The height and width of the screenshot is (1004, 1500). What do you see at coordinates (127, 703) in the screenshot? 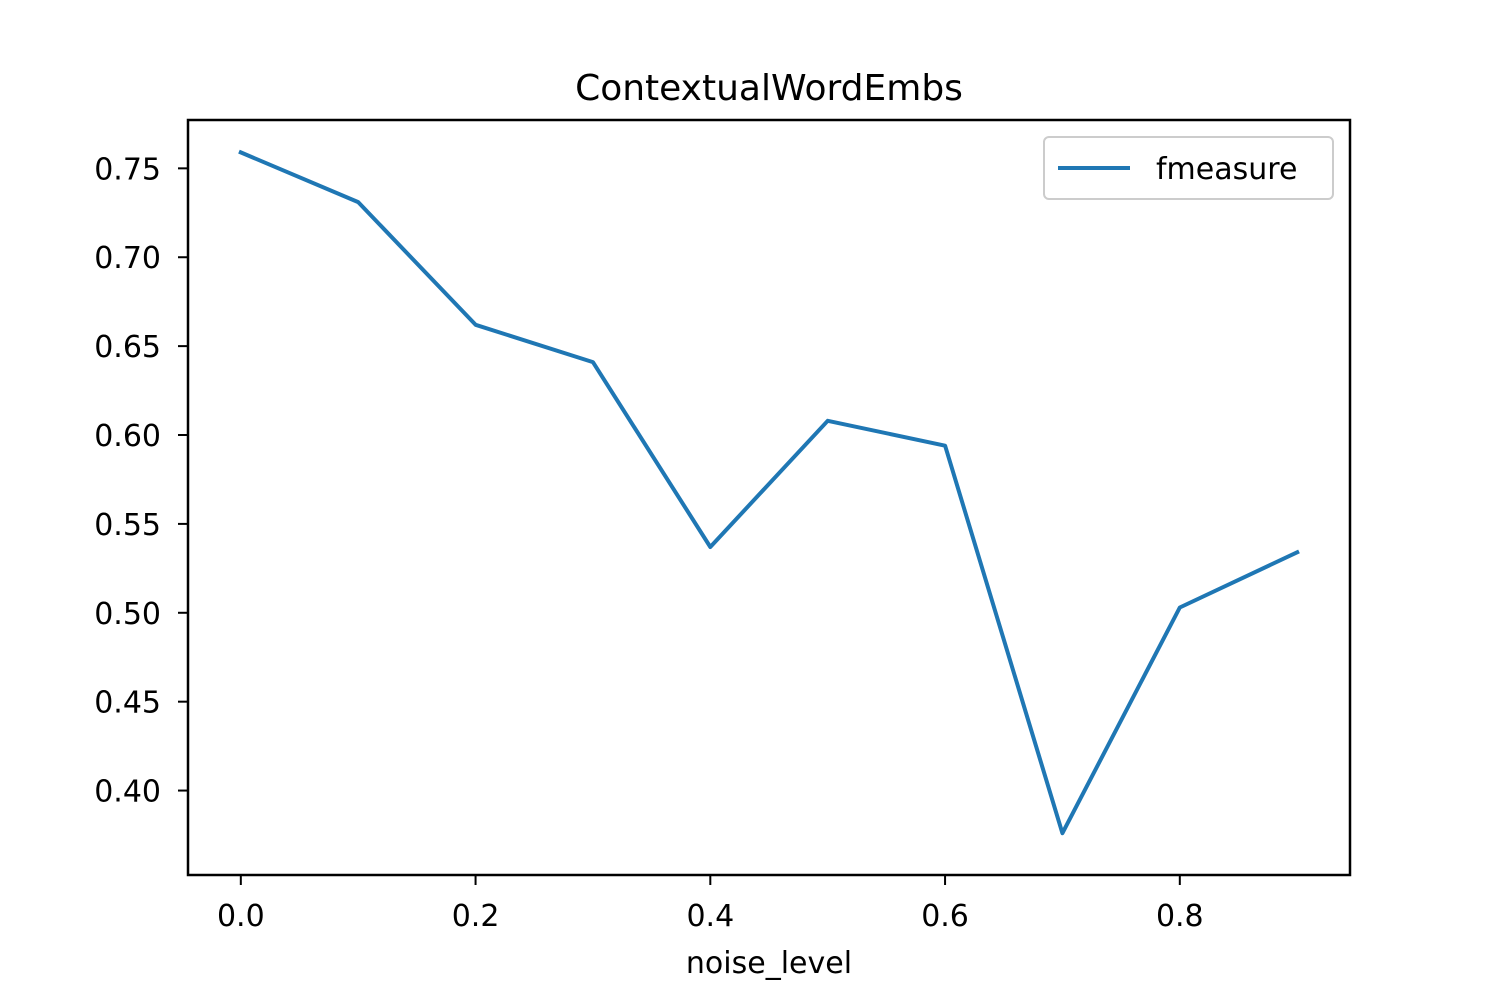
I see `y-tick-label: 0.45` at bounding box center [127, 703].